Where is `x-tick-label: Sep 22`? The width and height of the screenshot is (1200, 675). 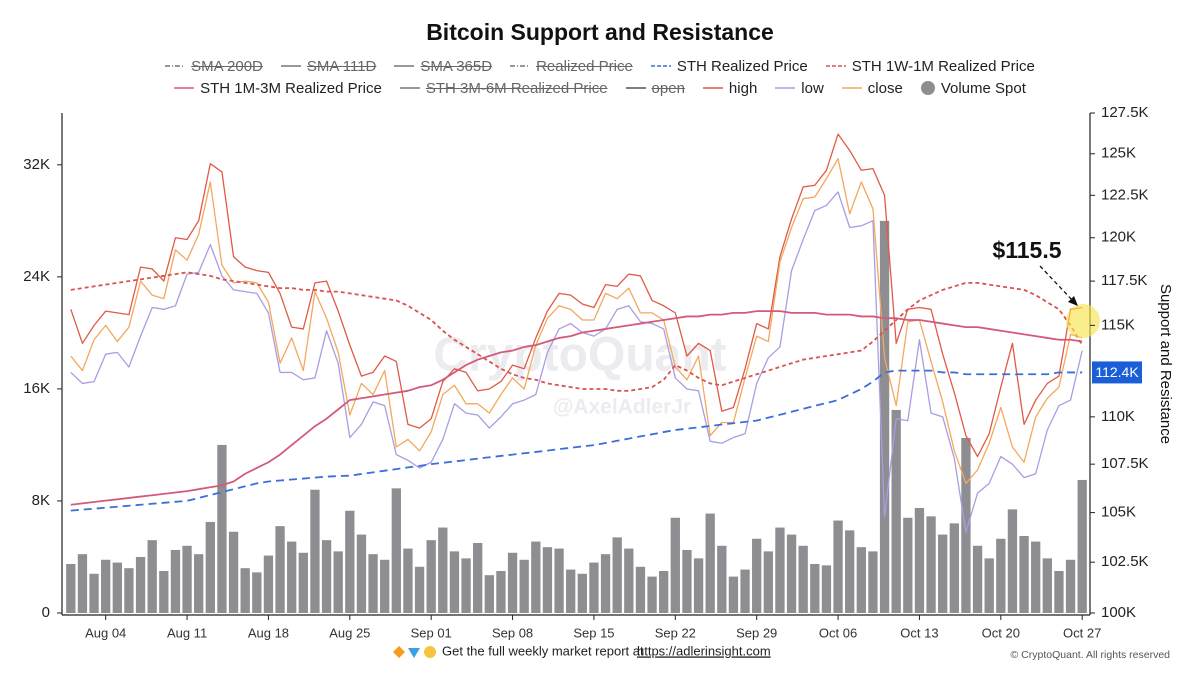
x-tick-label: Sep 22 is located at coordinates (675, 632).